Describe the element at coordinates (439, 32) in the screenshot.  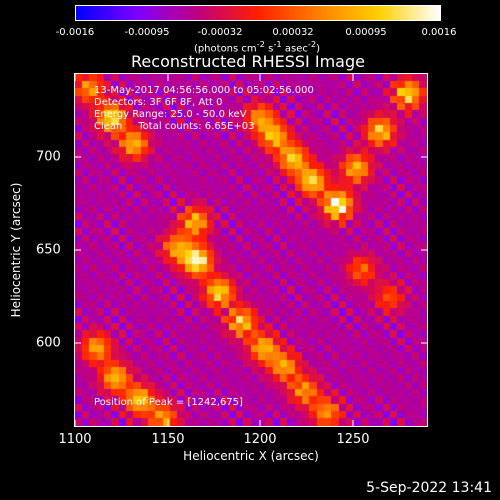
I see `colorbar-tick: 0.0016` at that location.